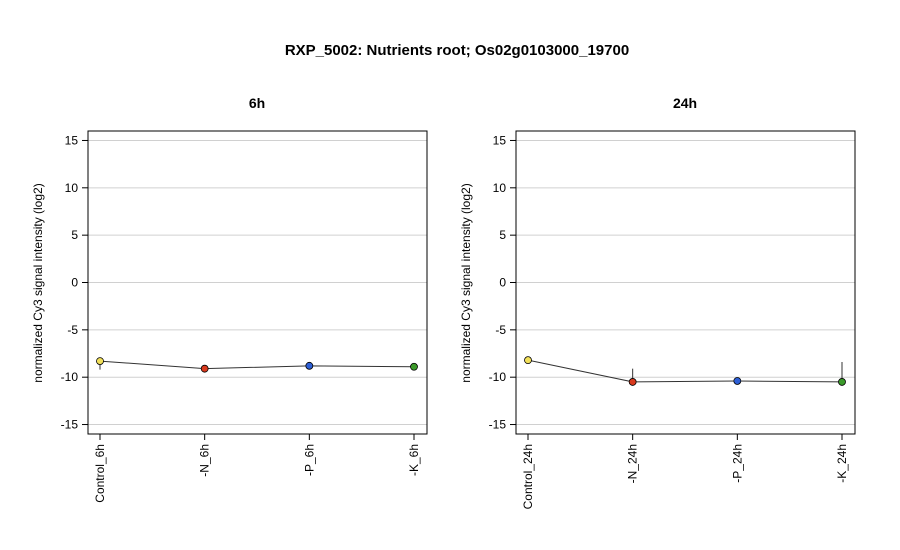  I want to click on x-tick-label: Control_24h, so click(528, 476).